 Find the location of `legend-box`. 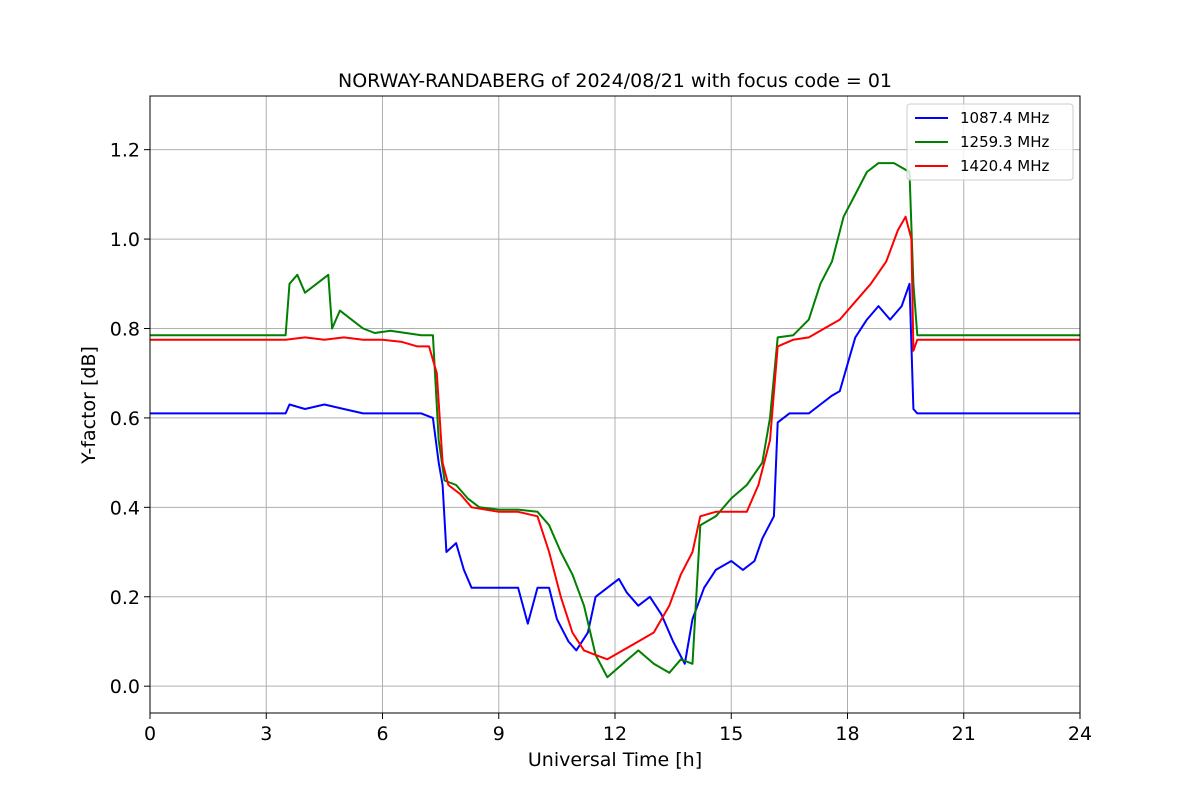

legend-box is located at coordinates (990, 142).